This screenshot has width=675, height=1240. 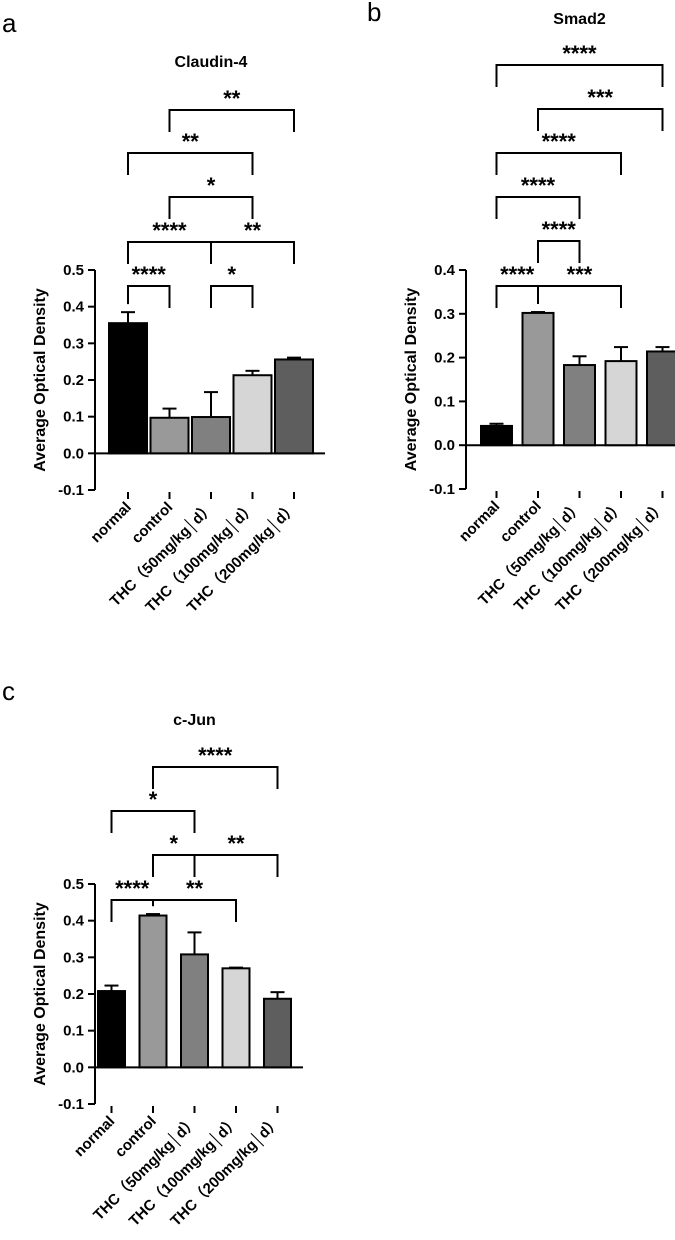 I want to click on panel-label: a, so click(x=9, y=23).